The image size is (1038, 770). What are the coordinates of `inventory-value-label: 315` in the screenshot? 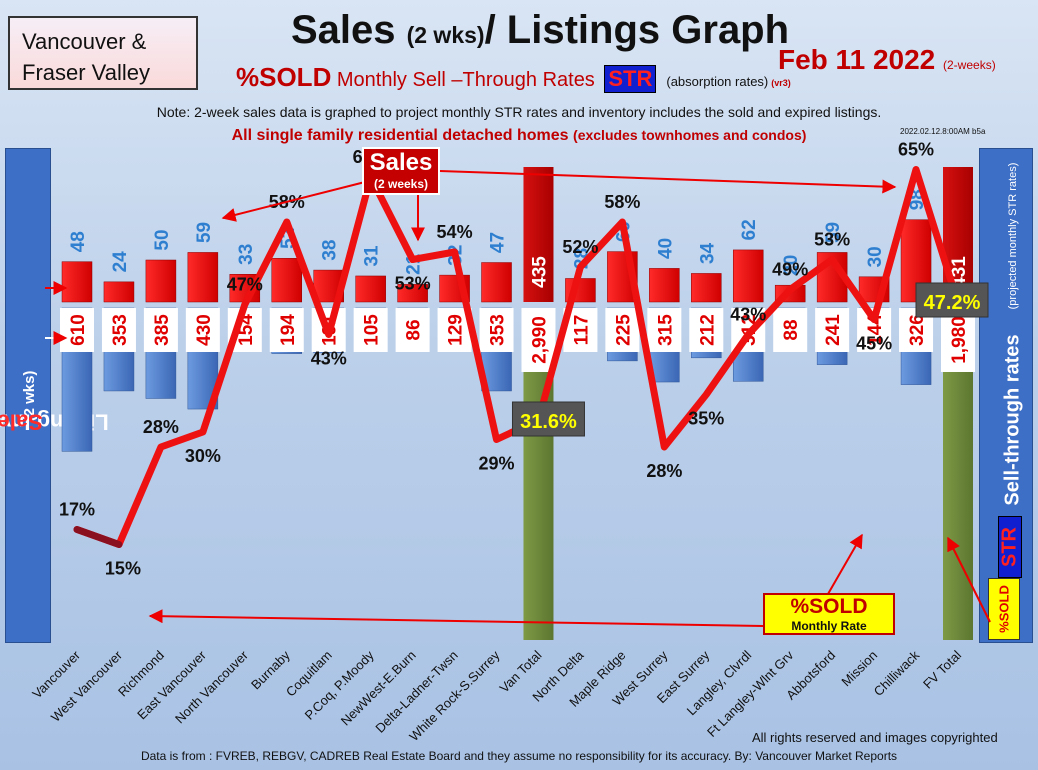 It's located at (665, 330).